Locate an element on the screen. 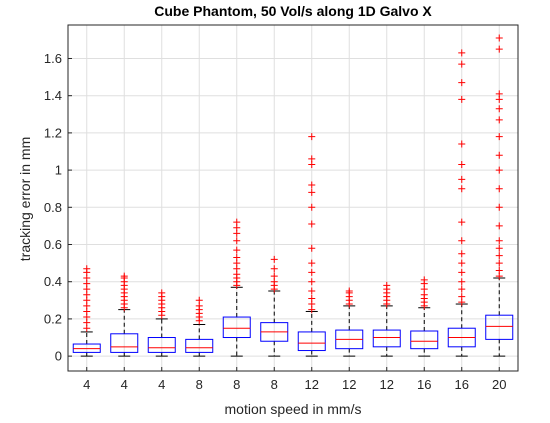  y-tick-label: 0.6 is located at coordinates (53, 244).